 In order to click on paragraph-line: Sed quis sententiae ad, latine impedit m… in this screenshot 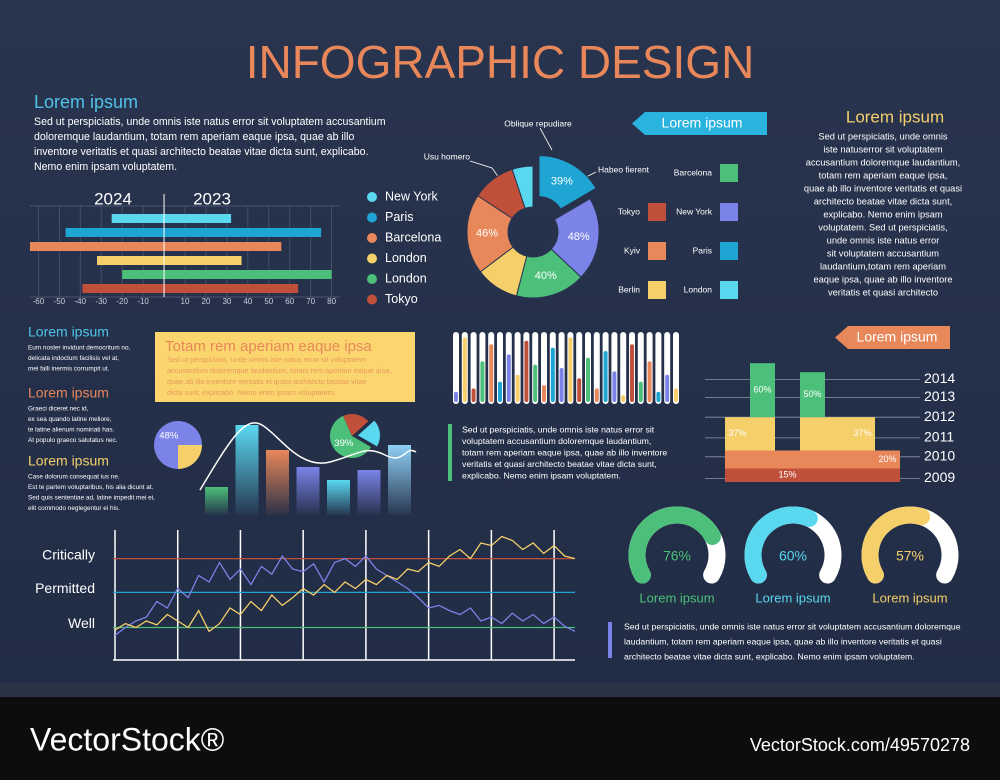, I will do `click(91, 498)`.